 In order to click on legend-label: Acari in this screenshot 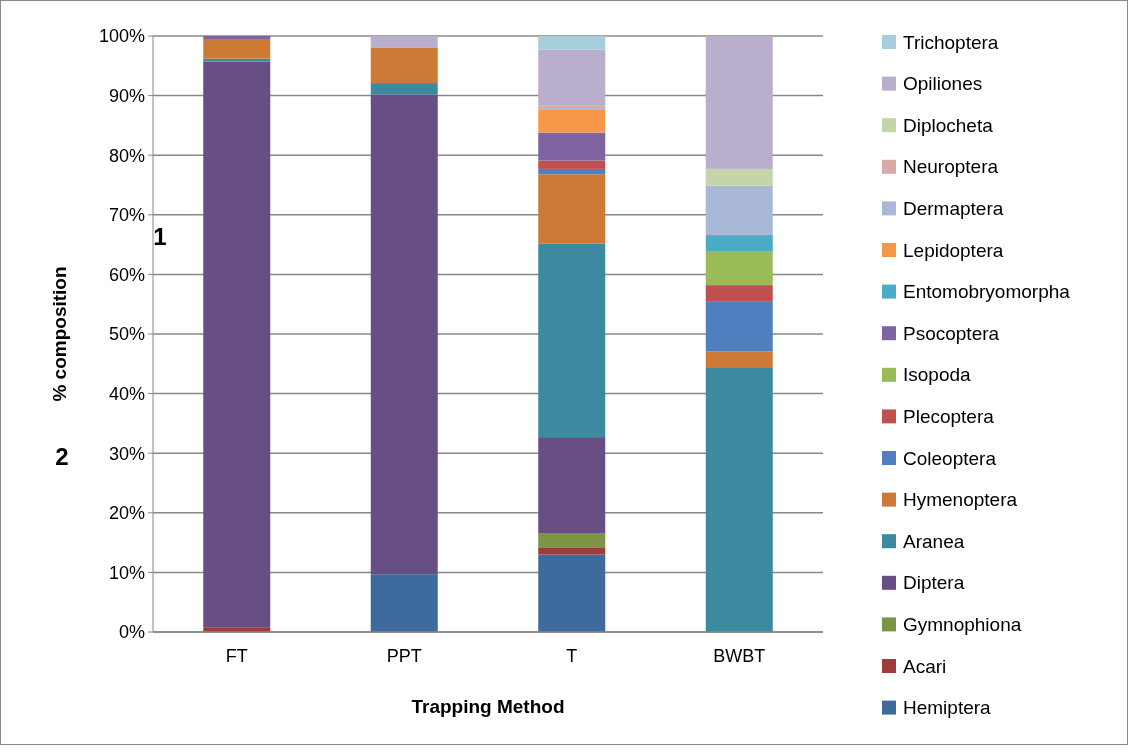, I will do `click(925, 666)`.